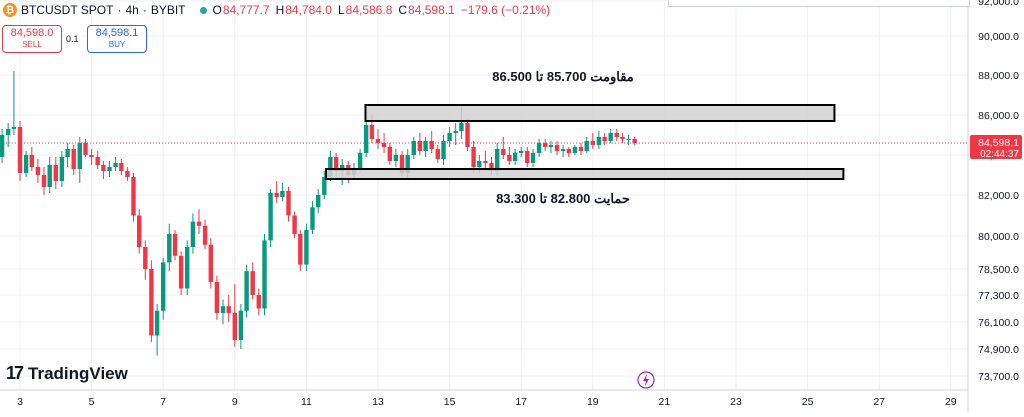 The height and width of the screenshot is (417, 1024). Describe the element at coordinates (996, 147) in the screenshot. I see `last-price-badge: 84,598.102:44:37` at that location.